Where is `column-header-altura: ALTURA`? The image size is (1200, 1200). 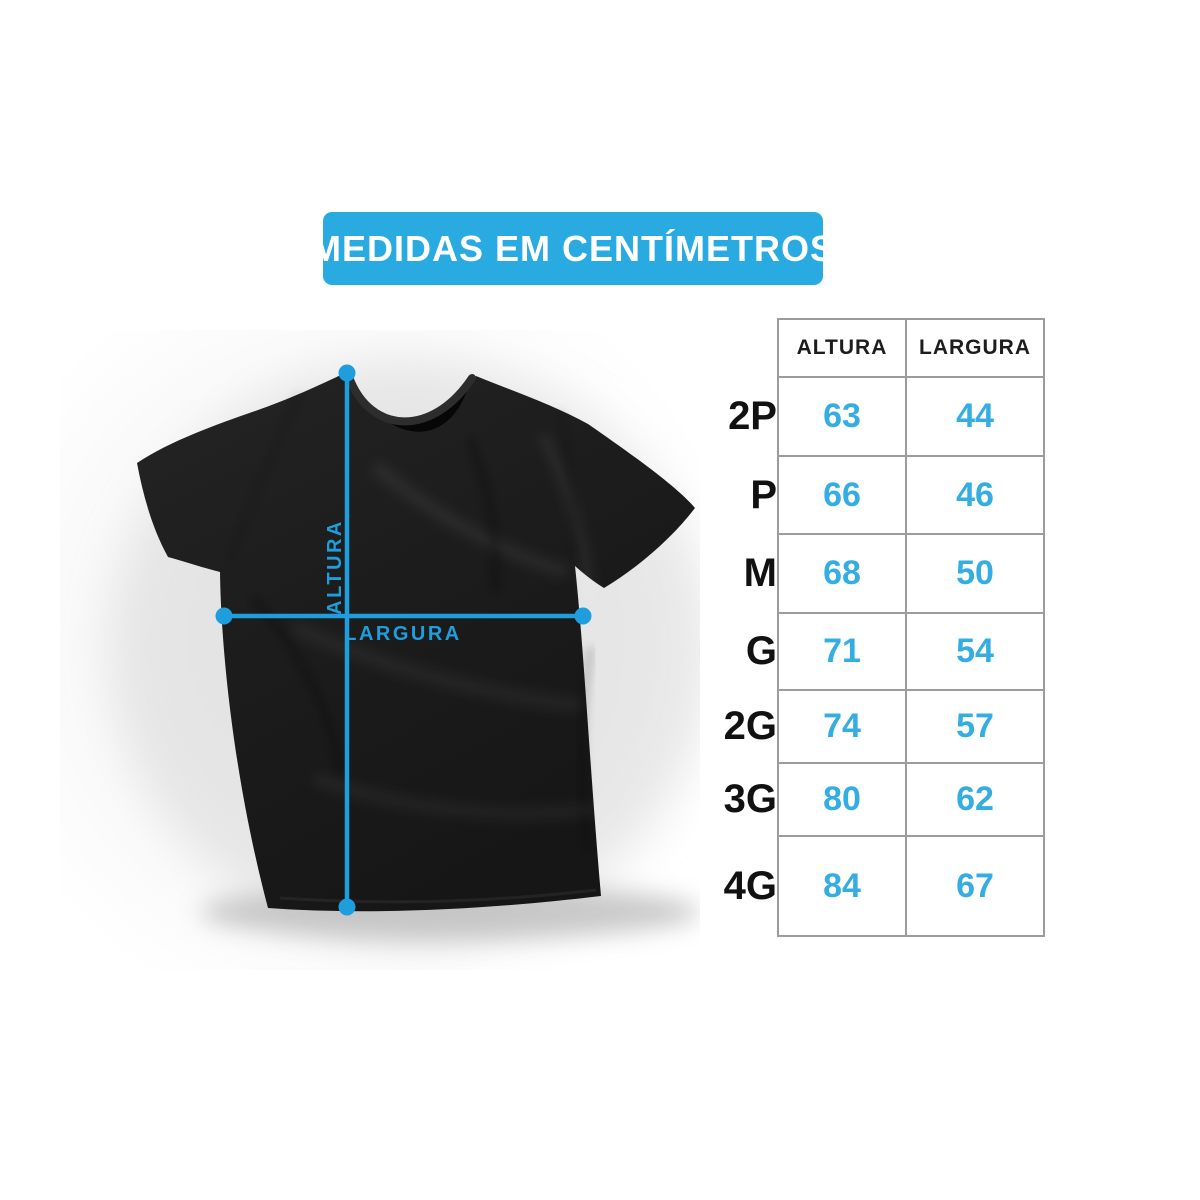 column-header-altura: ALTURA is located at coordinates (842, 348).